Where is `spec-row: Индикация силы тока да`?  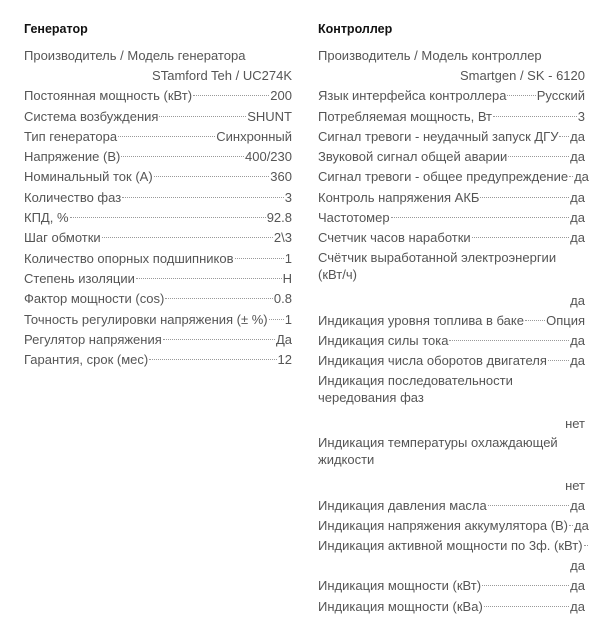
spec-row: Индикация силы тока да is located at coordinates (451, 341).